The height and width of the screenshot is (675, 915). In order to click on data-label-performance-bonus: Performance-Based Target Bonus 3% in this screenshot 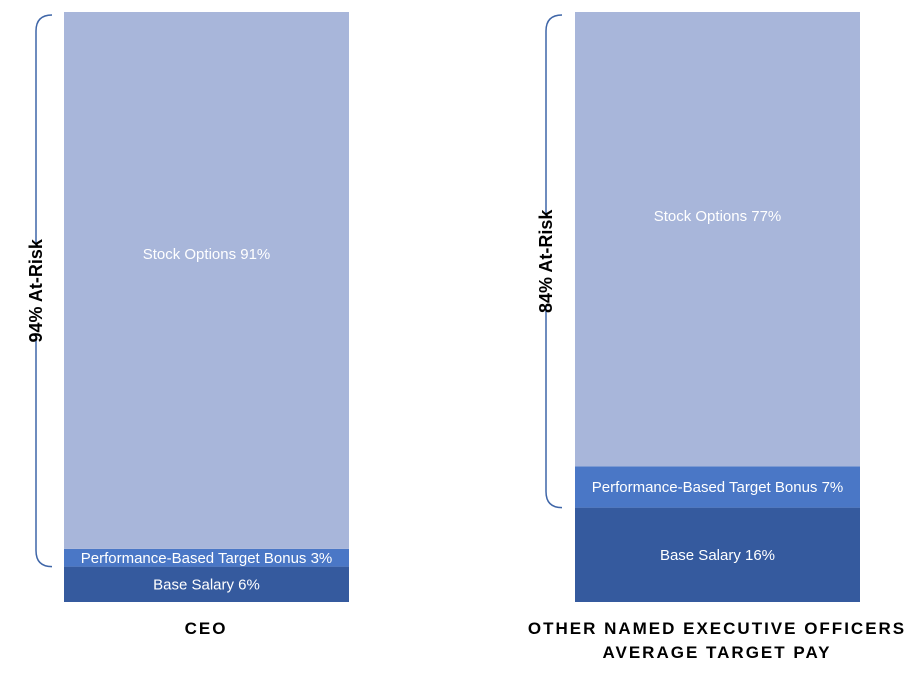, I will do `click(207, 558)`.